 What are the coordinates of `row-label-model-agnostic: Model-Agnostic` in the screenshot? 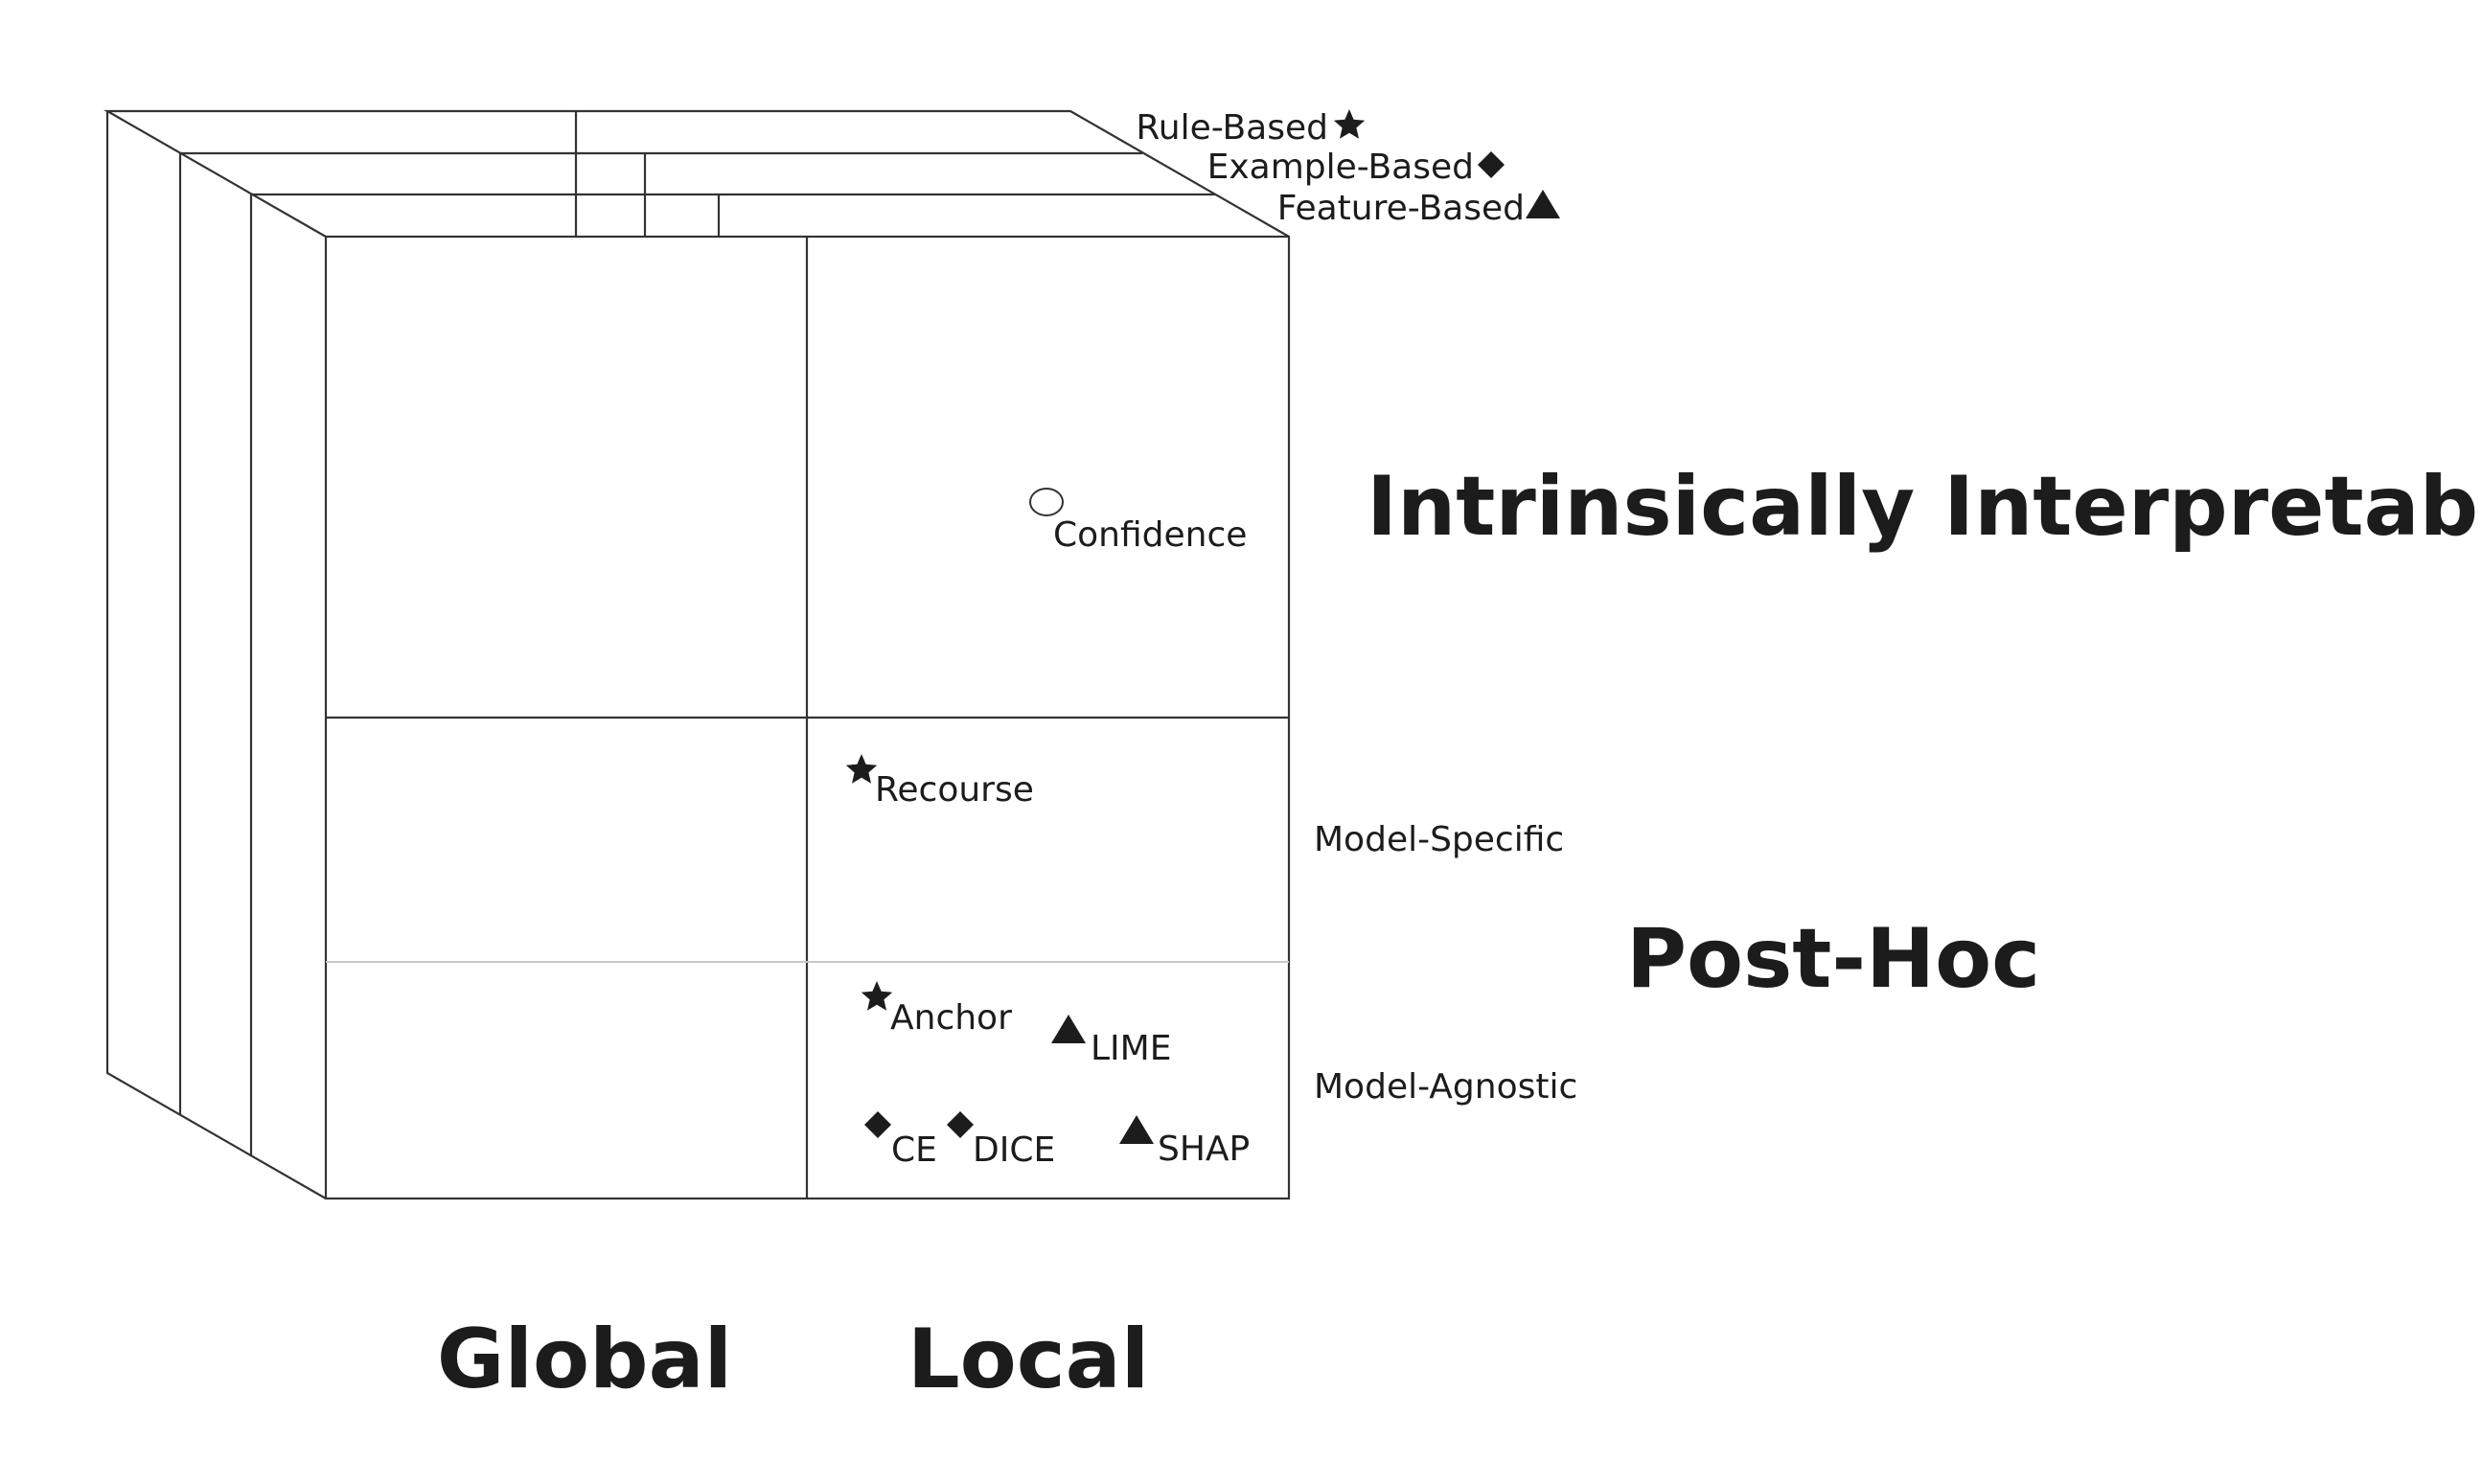 It's located at (1445, 1087).